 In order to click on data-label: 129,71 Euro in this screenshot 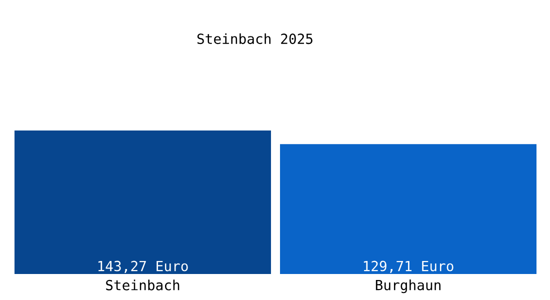, I will do `click(409, 267)`.